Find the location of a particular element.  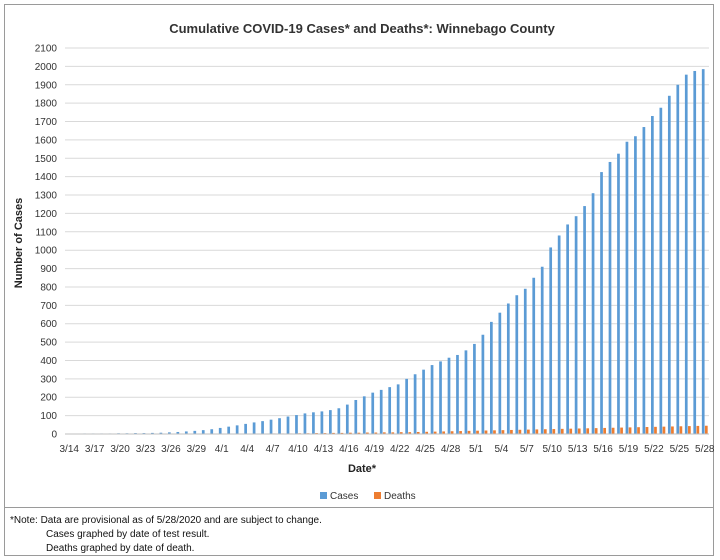

legend-swatch-cases is located at coordinates (323, 495).